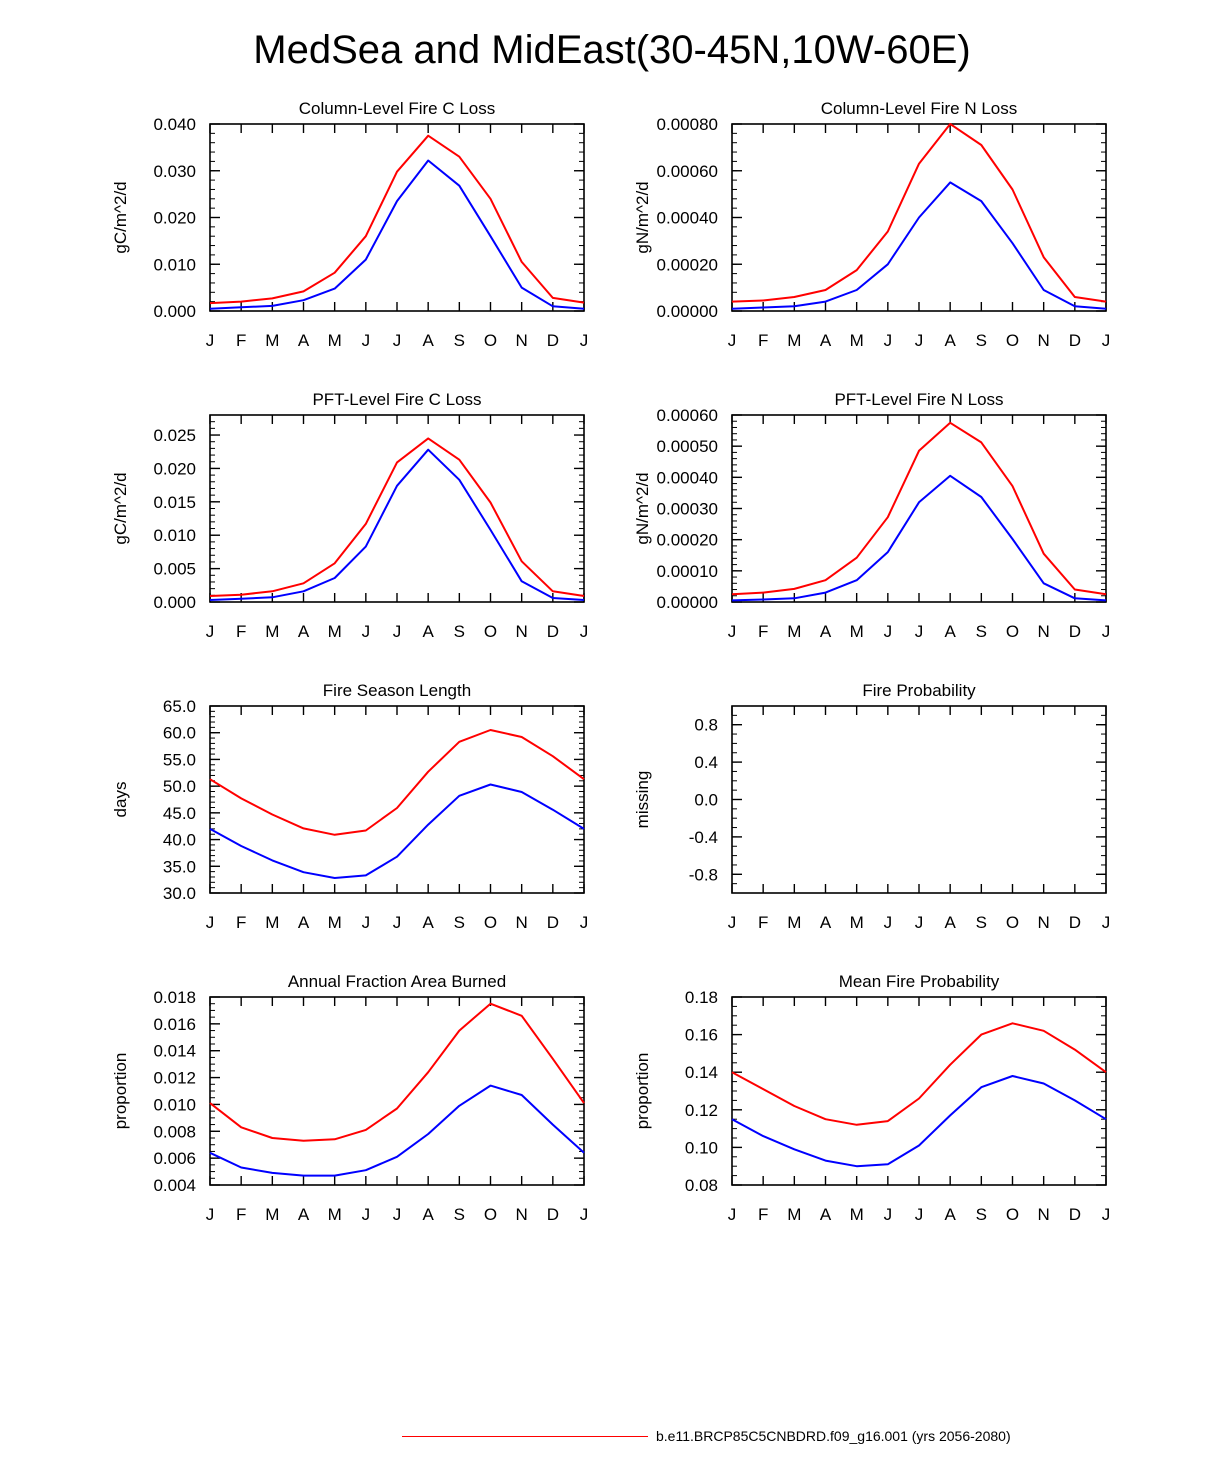 Image resolution: width=1224 pixels, height=1474 pixels. Describe the element at coordinates (687, 602) in the screenshot. I see `y-tick-label: 0.00000` at that location.